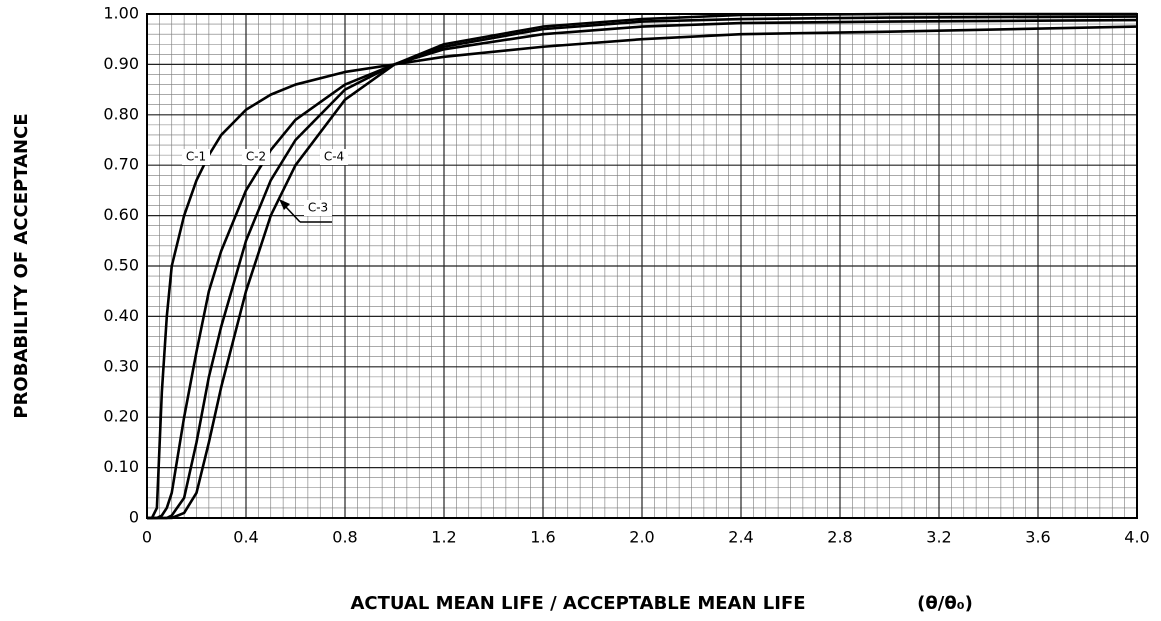  What do you see at coordinates (121, 365) in the screenshot?
I see `y-tick-label: 0.30` at bounding box center [121, 365].